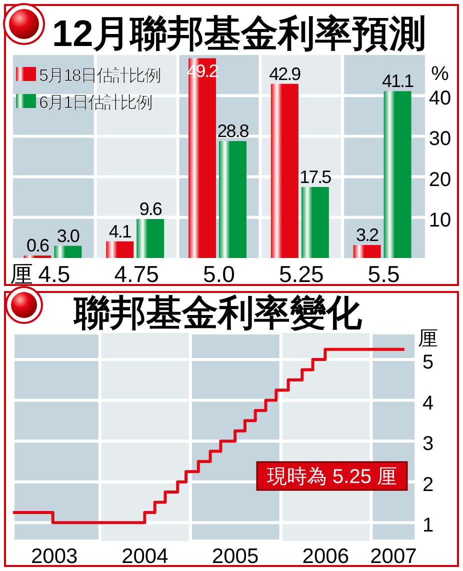 This screenshot has height=571, width=463. What do you see at coordinates (428, 363) in the screenshot?
I see `y-tick-label: 5` at bounding box center [428, 363].